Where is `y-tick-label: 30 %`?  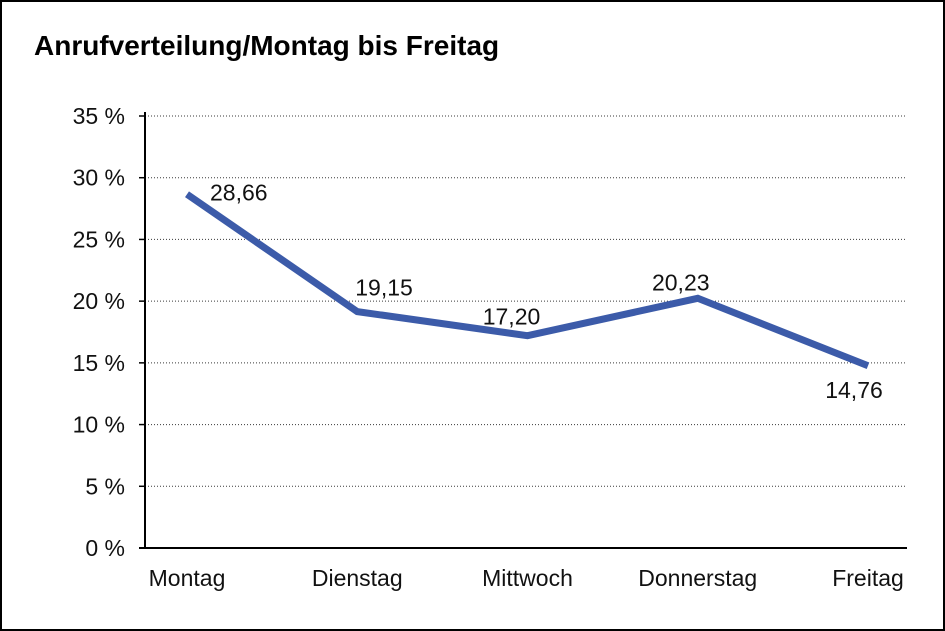 y-tick-label: 30 % is located at coordinates (99, 178).